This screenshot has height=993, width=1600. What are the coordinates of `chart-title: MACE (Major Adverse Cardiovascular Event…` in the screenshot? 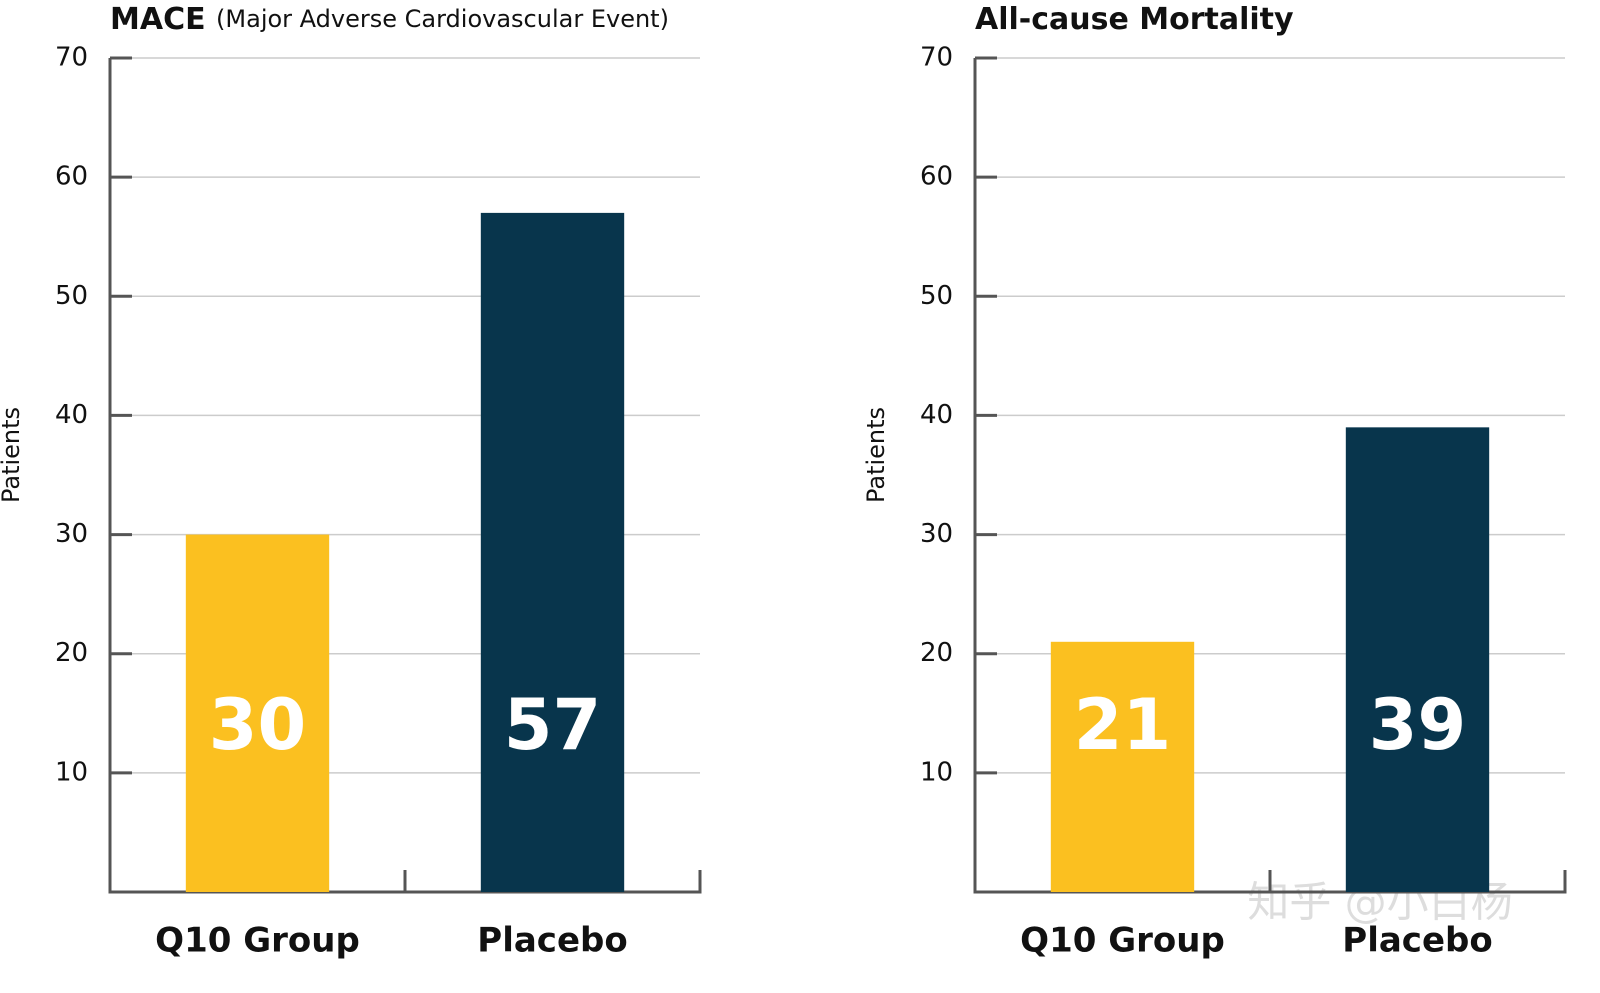 It's located at (389, 19).